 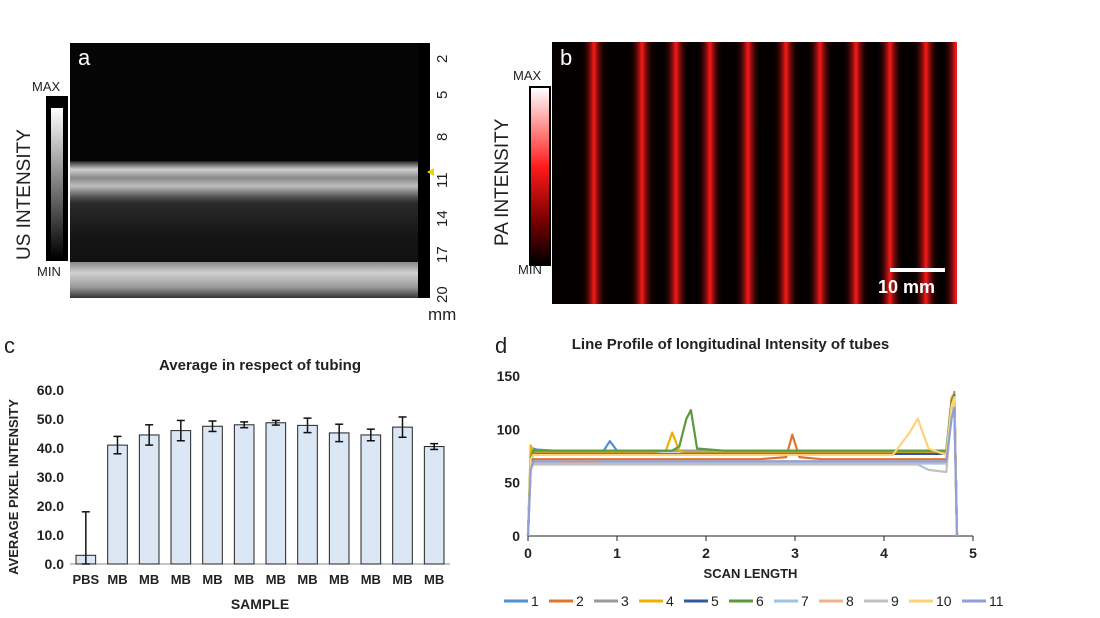 What do you see at coordinates (850, 601) in the screenshot?
I see `legend-label: 8` at bounding box center [850, 601].